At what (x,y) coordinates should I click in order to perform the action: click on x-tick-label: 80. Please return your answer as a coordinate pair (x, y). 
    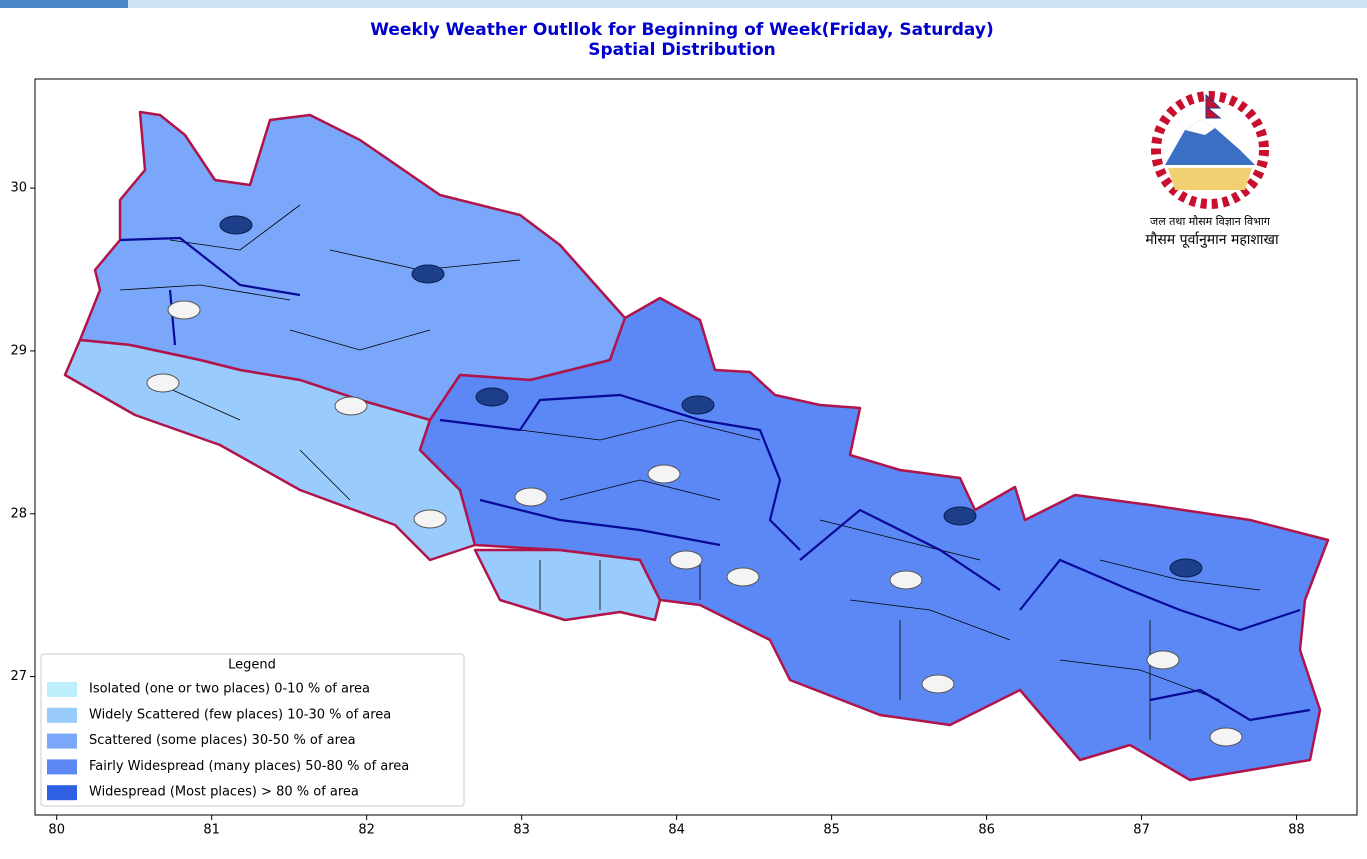
    Looking at the image, I should click on (56, 830).